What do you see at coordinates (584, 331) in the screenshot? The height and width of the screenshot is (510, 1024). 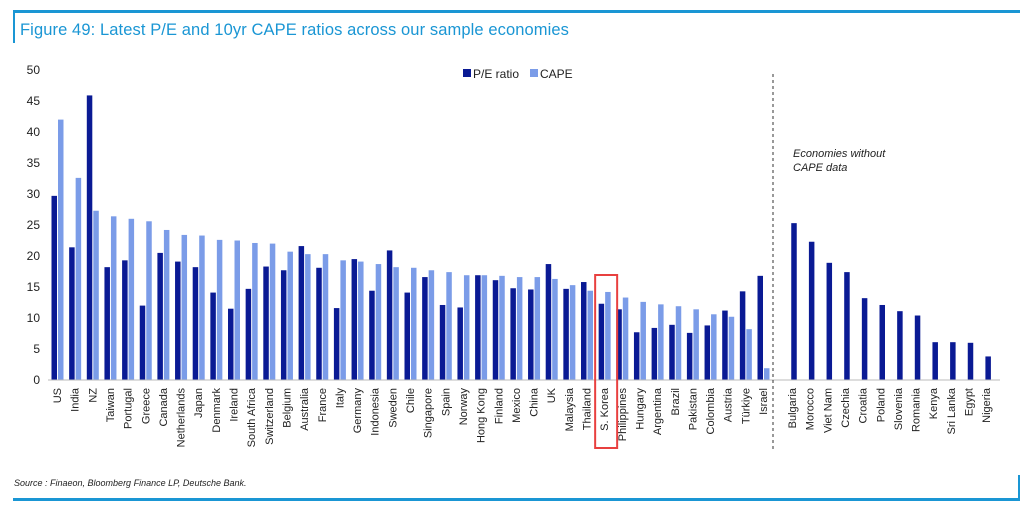 I see `bar-pe-thailand` at bounding box center [584, 331].